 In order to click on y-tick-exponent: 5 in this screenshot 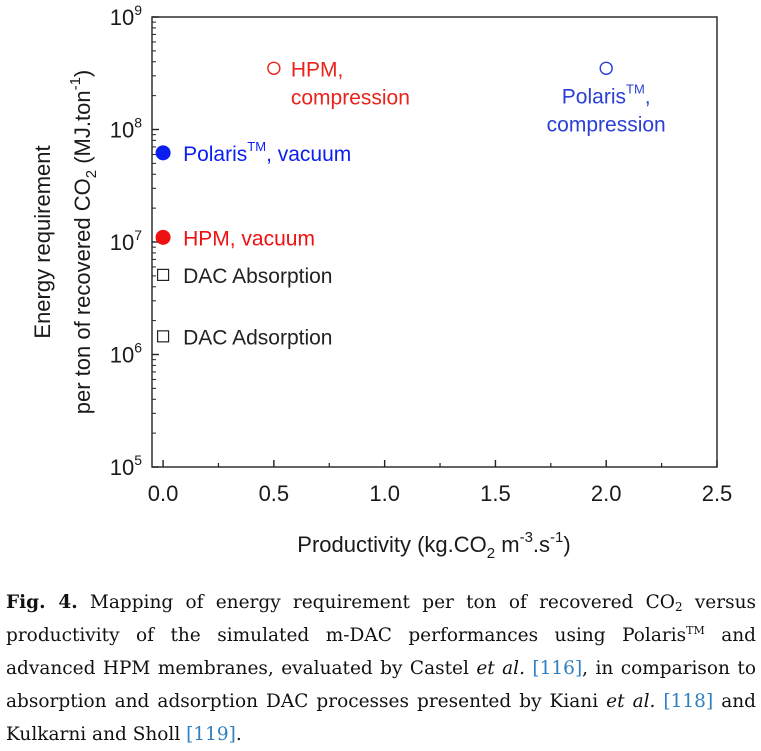, I will do `click(138, 460)`.